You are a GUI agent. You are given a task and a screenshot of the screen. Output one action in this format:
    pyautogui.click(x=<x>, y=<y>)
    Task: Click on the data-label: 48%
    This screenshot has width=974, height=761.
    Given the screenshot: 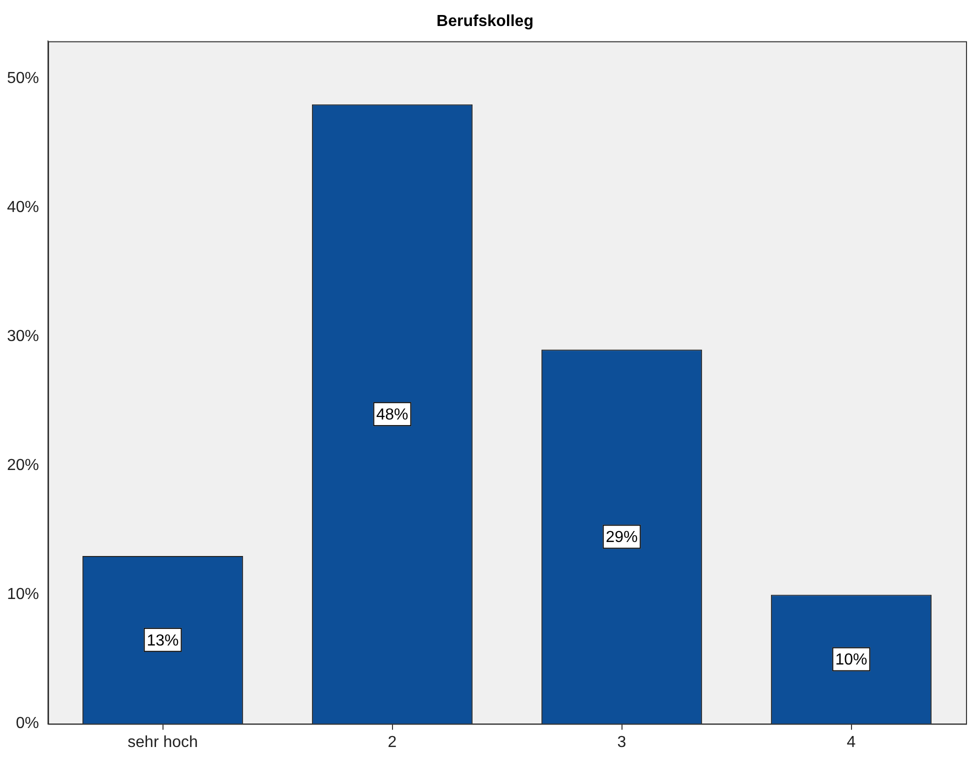 What is the action you would take?
    pyautogui.click(x=392, y=415)
    